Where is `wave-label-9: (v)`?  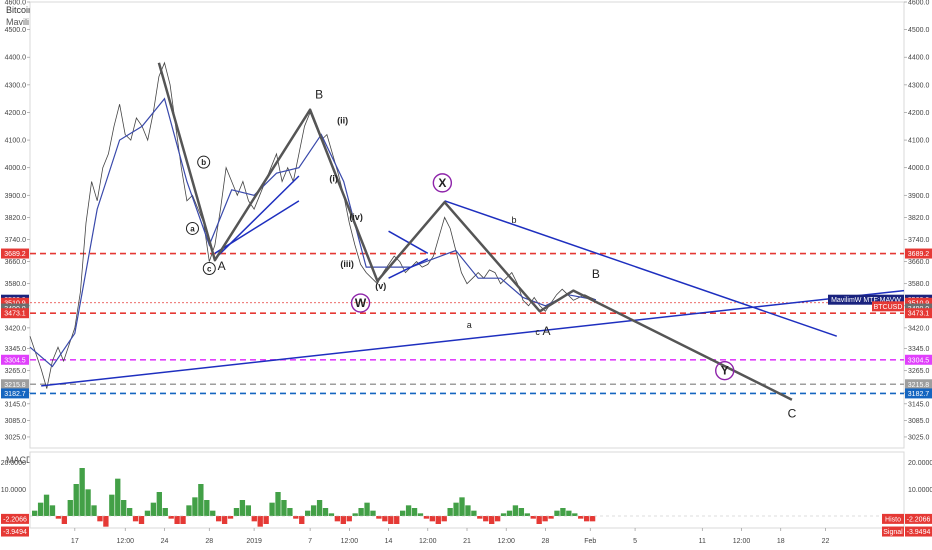 wave-label-9: (v) is located at coordinates (380, 286).